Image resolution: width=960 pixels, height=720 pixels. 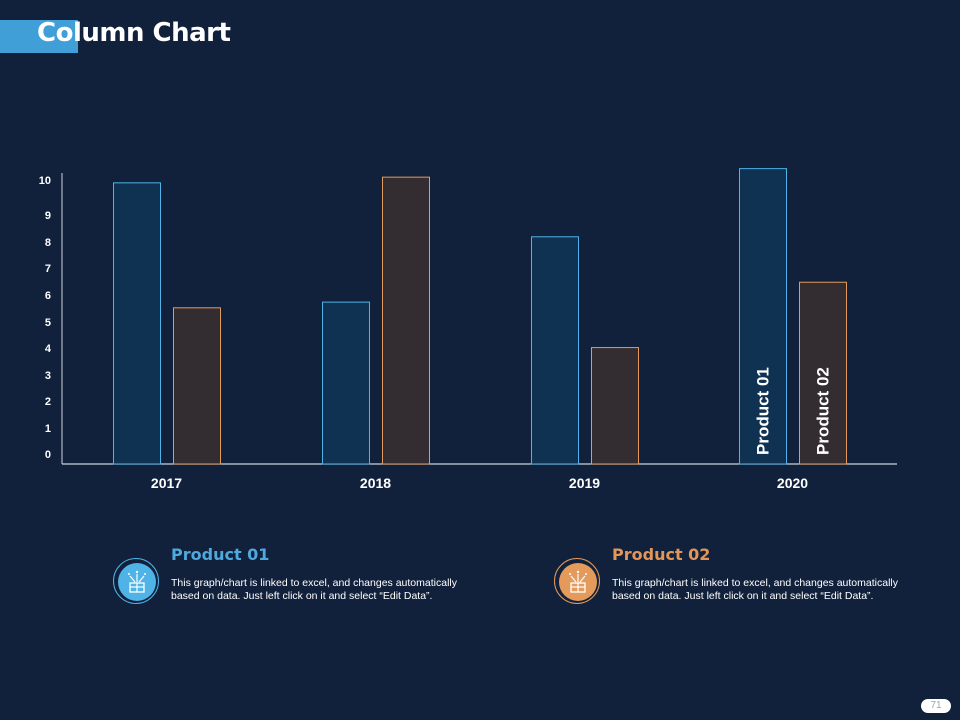 I want to click on y-tick-label: 3, so click(x=48, y=376).